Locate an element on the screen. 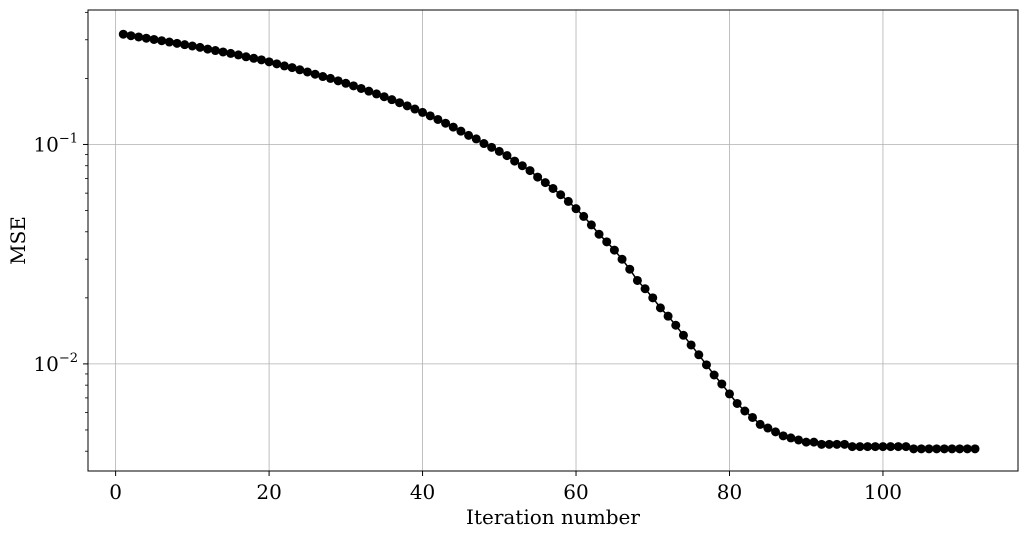  y-axis-ticks: 10⁻¹ 10⁻² is located at coordinates (60, 253).